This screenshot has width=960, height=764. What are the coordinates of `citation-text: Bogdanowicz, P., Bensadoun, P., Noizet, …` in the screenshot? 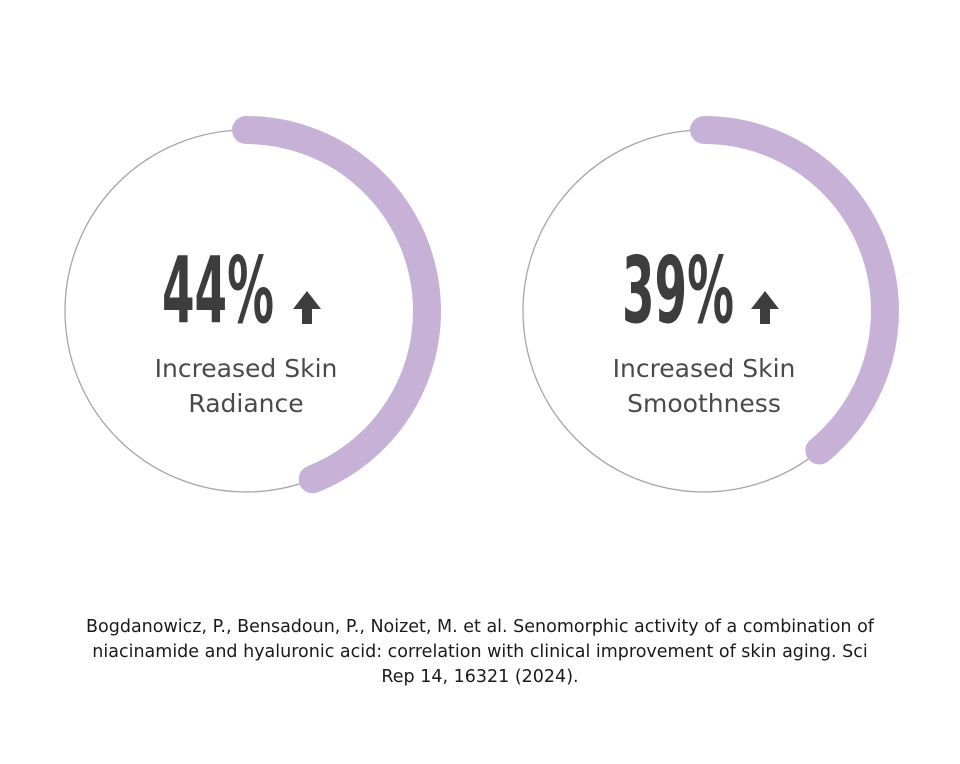 It's located at (480, 652).